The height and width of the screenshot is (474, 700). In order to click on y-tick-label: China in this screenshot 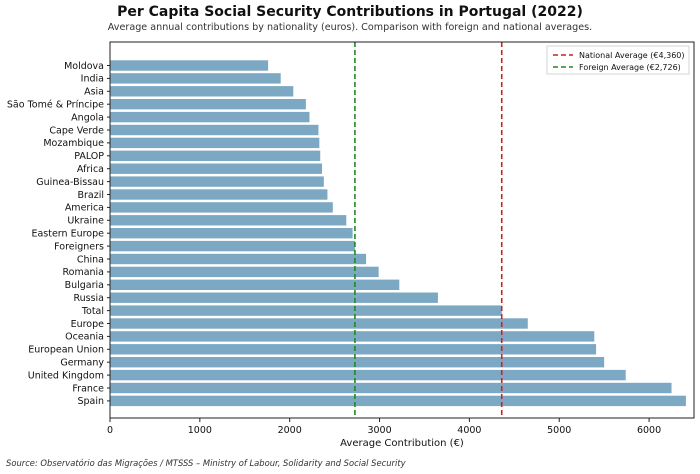, I will do `click(90, 259)`.